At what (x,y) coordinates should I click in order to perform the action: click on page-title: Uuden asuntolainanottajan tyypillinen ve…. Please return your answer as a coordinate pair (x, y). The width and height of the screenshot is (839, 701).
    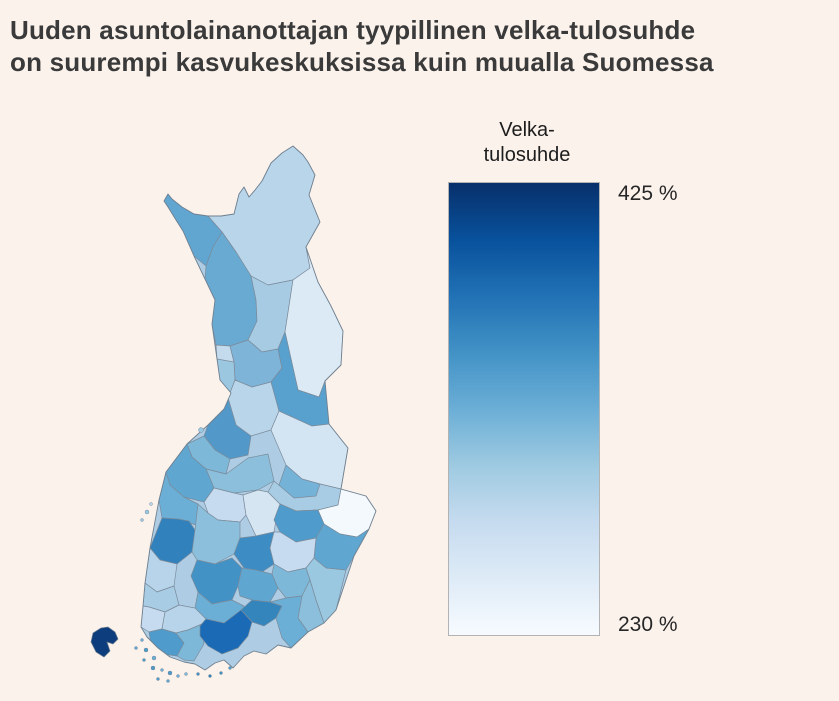
    Looking at the image, I should click on (423, 46).